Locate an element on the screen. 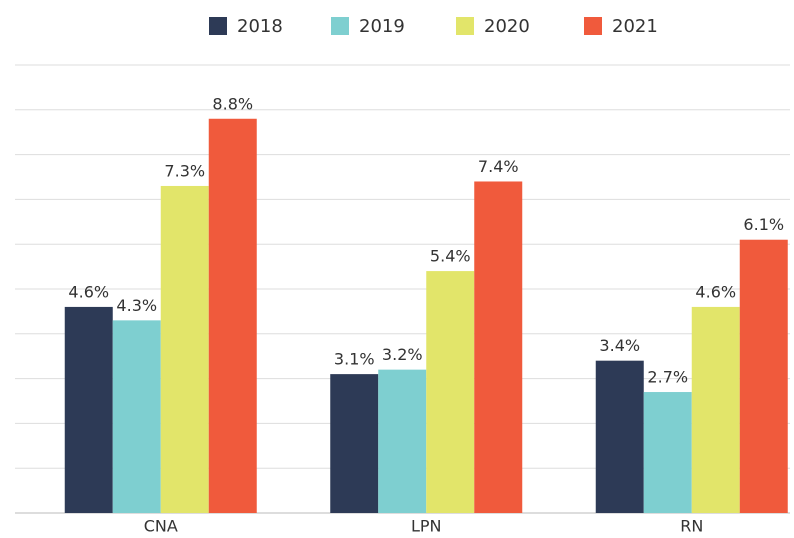 The width and height of the screenshot is (794, 538). value-label: 2.7% is located at coordinates (667, 377).